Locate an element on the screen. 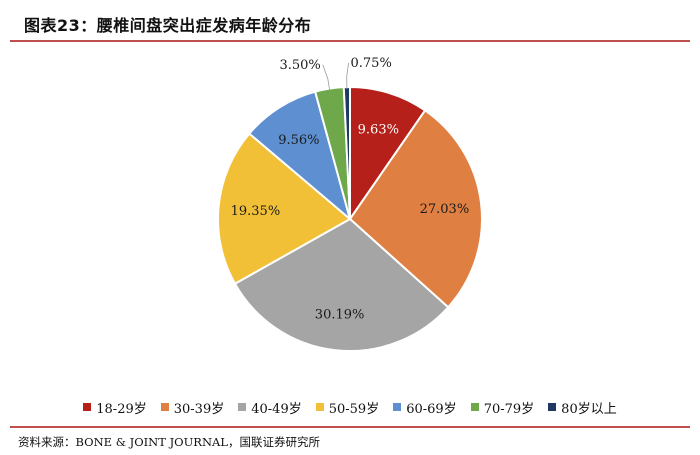 The image size is (700, 455). legend-item: 60-69岁 is located at coordinates (425, 407).